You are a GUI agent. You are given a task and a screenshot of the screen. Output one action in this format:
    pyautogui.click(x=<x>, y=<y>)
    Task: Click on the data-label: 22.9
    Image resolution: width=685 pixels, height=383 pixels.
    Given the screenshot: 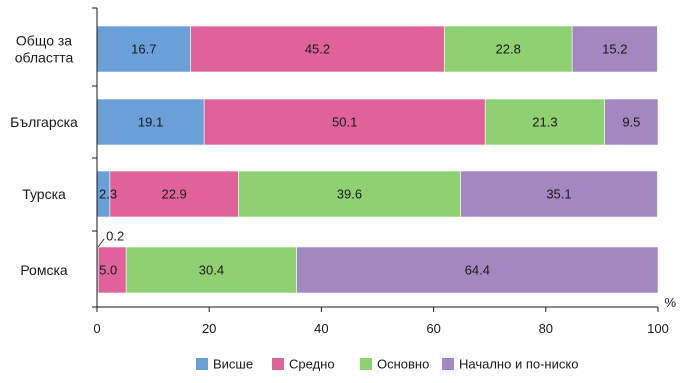 What is the action you would take?
    pyautogui.click(x=173, y=194)
    